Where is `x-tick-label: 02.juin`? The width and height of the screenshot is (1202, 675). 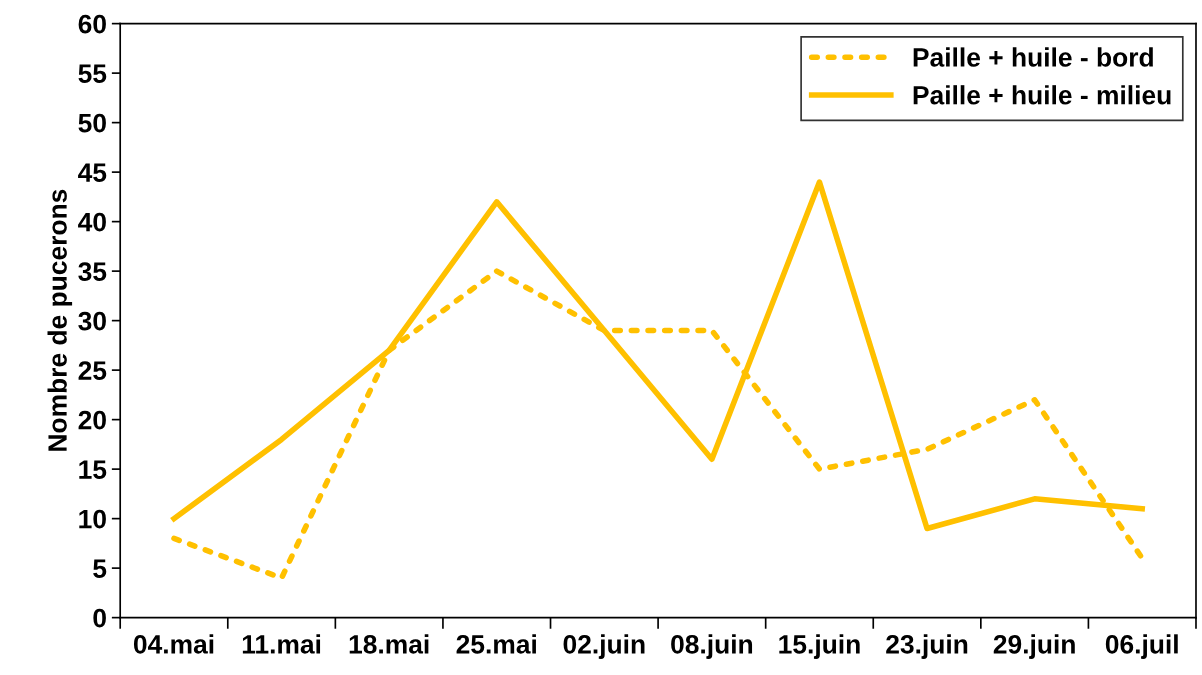 x-tick-label: 02.juin is located at coordinates (604, 646).